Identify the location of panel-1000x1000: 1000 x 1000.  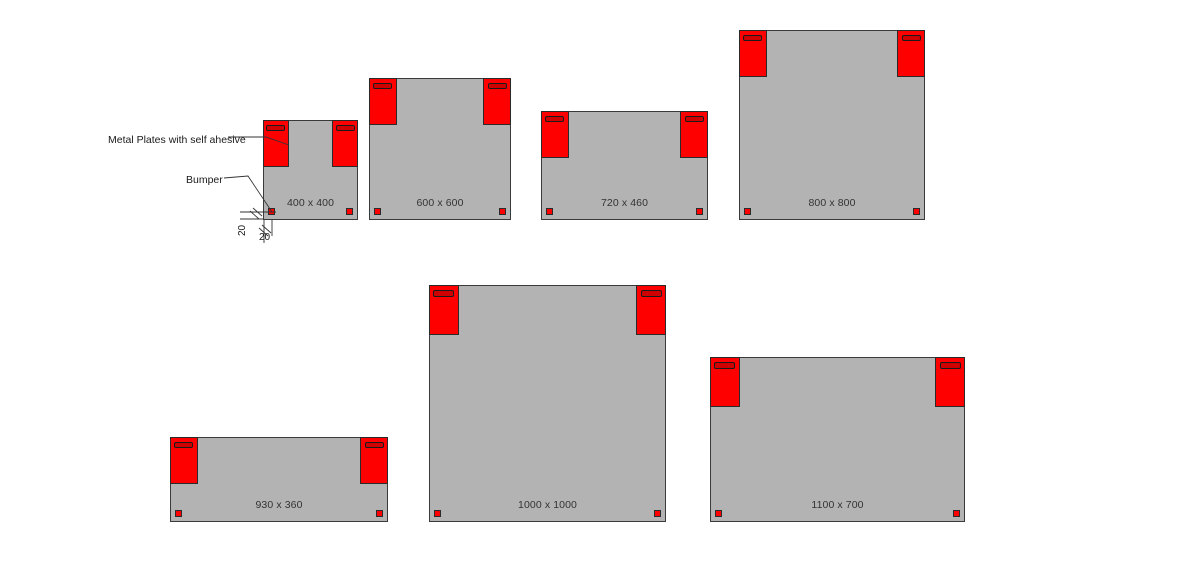
(547, 403).